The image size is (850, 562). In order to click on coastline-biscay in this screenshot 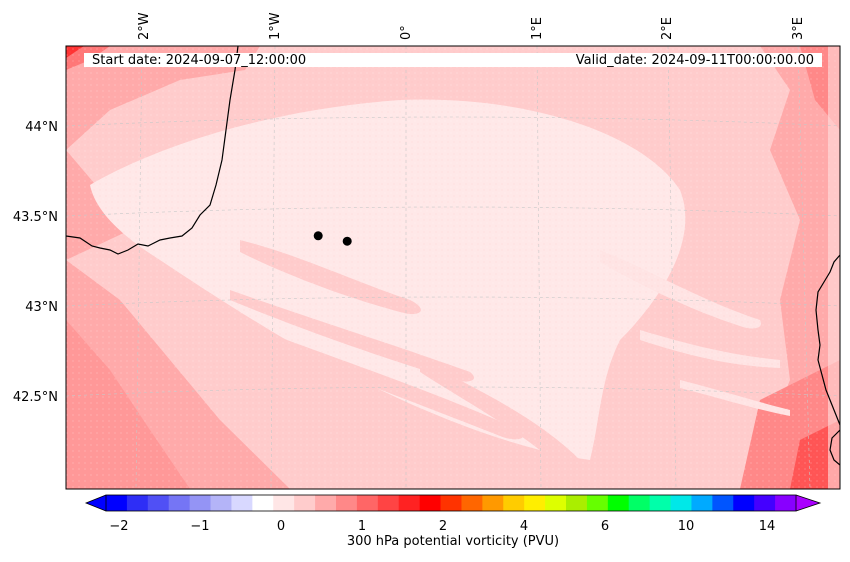, I will do `click(152, 150)`.